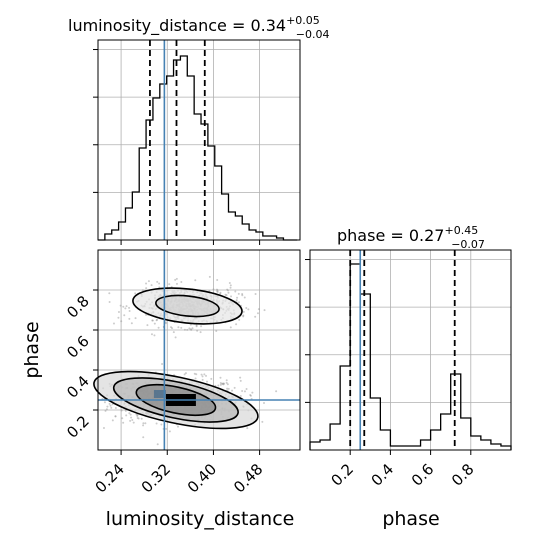 The height and width of the screenshot is (550, 550). What do you see at coordinates (199, 27) in the screenshot?
I see `title-luminosity-distance: luminosity_distance = 0.34+0.05 −0.04` at bounding box center [199, 27].